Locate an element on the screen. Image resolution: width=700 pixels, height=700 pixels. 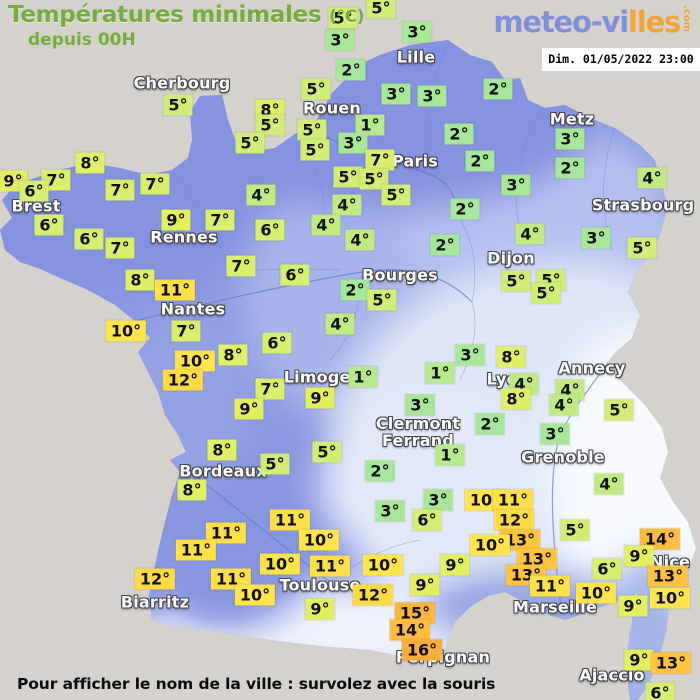
meteo-villes-logo: meteo-villes.com is located at coordinates (592, 22).